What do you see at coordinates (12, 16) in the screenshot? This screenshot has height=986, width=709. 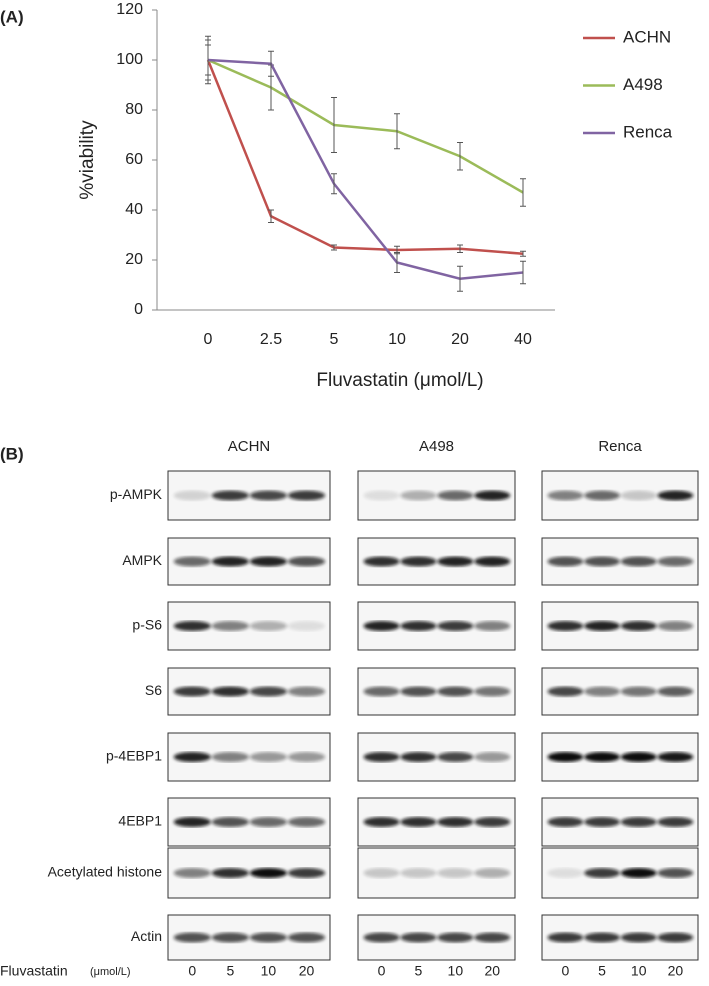 I see `panel-label: (A)` at bounding box center [12, 16].